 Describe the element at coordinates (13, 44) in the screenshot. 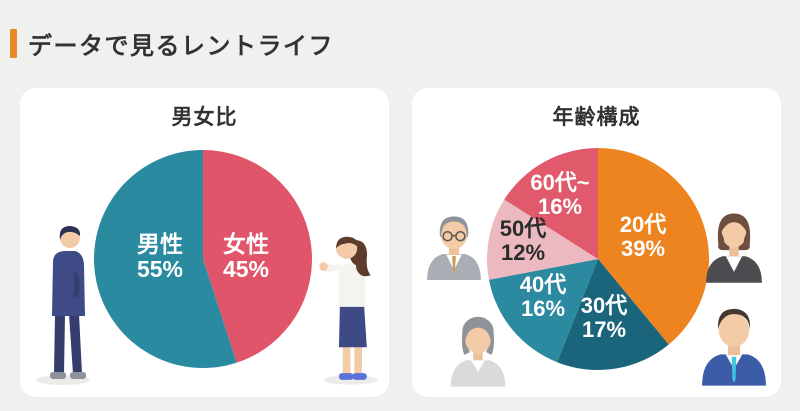

I see `accent-bar` at that location.